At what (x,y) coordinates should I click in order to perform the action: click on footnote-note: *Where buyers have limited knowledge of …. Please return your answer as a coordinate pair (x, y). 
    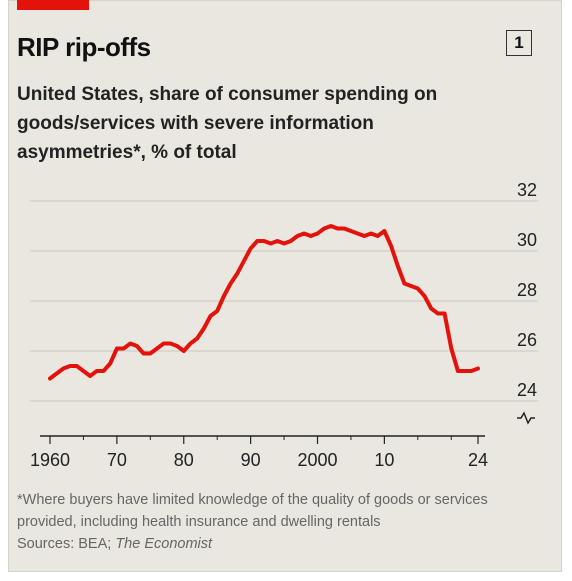
    Looking at the image, I should click on (252, 511).